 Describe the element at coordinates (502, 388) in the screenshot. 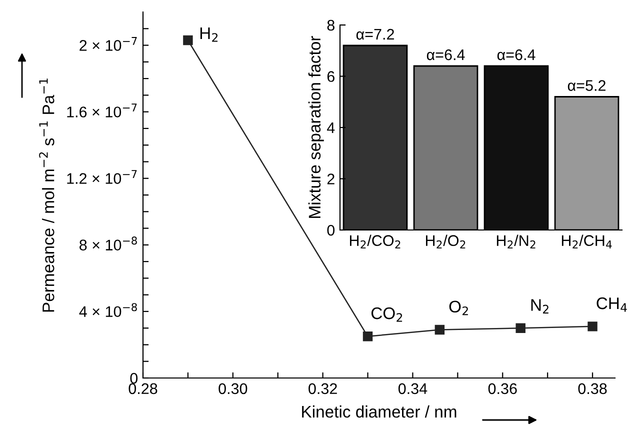

I see `x-tick-label: 0.36` at that location.